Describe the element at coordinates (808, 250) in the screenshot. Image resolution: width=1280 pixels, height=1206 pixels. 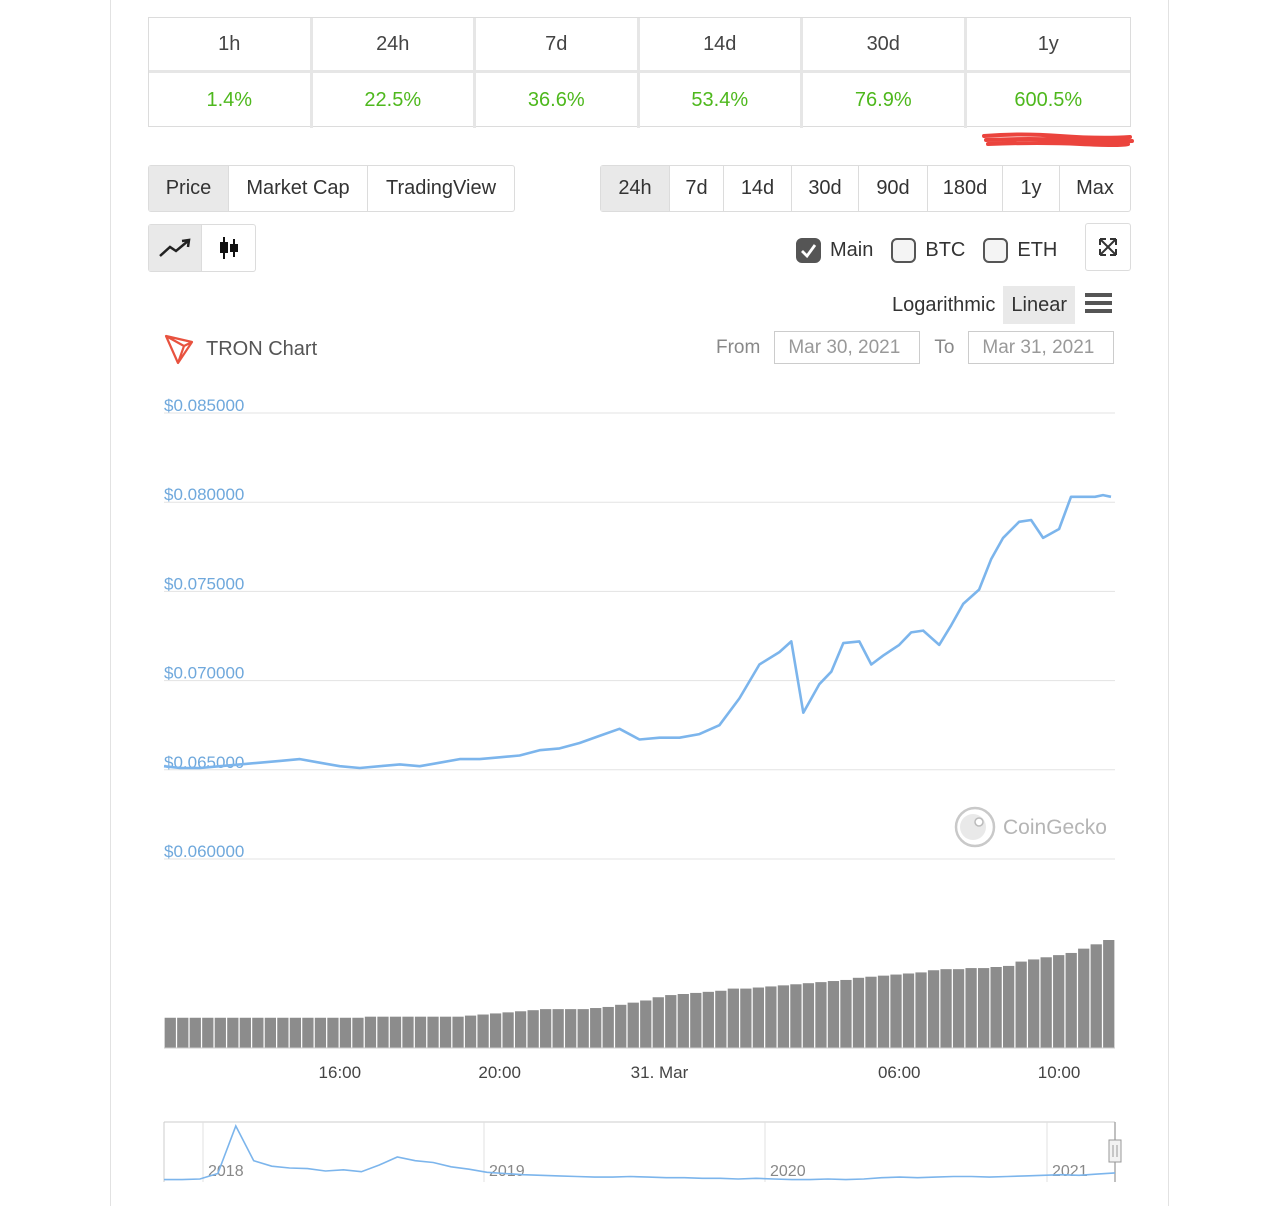
I see `checkbox-checked-icon` at that location.